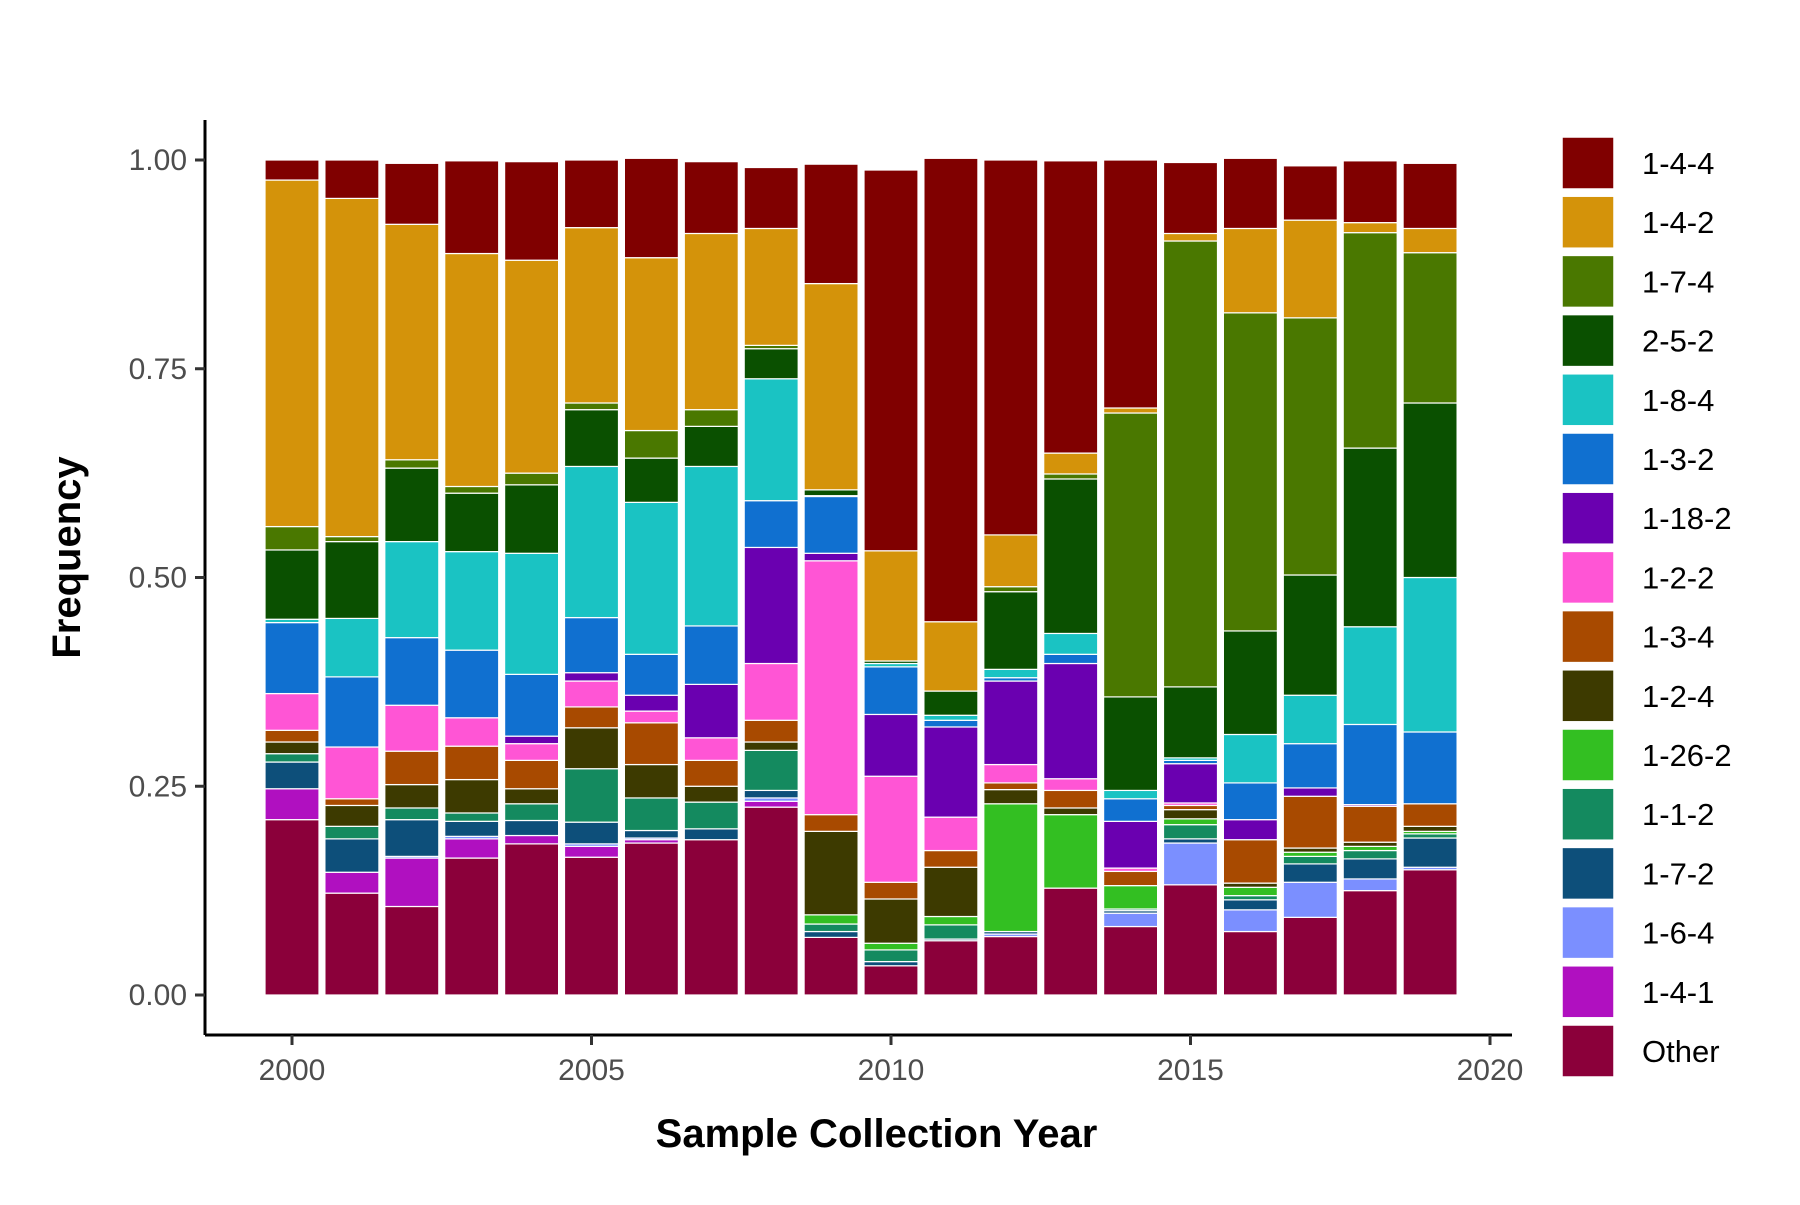  What do you see at coordinates (951, 968) in the screenshot?
I see `bar-segment-2011-other` at bounding box center [951, 968].